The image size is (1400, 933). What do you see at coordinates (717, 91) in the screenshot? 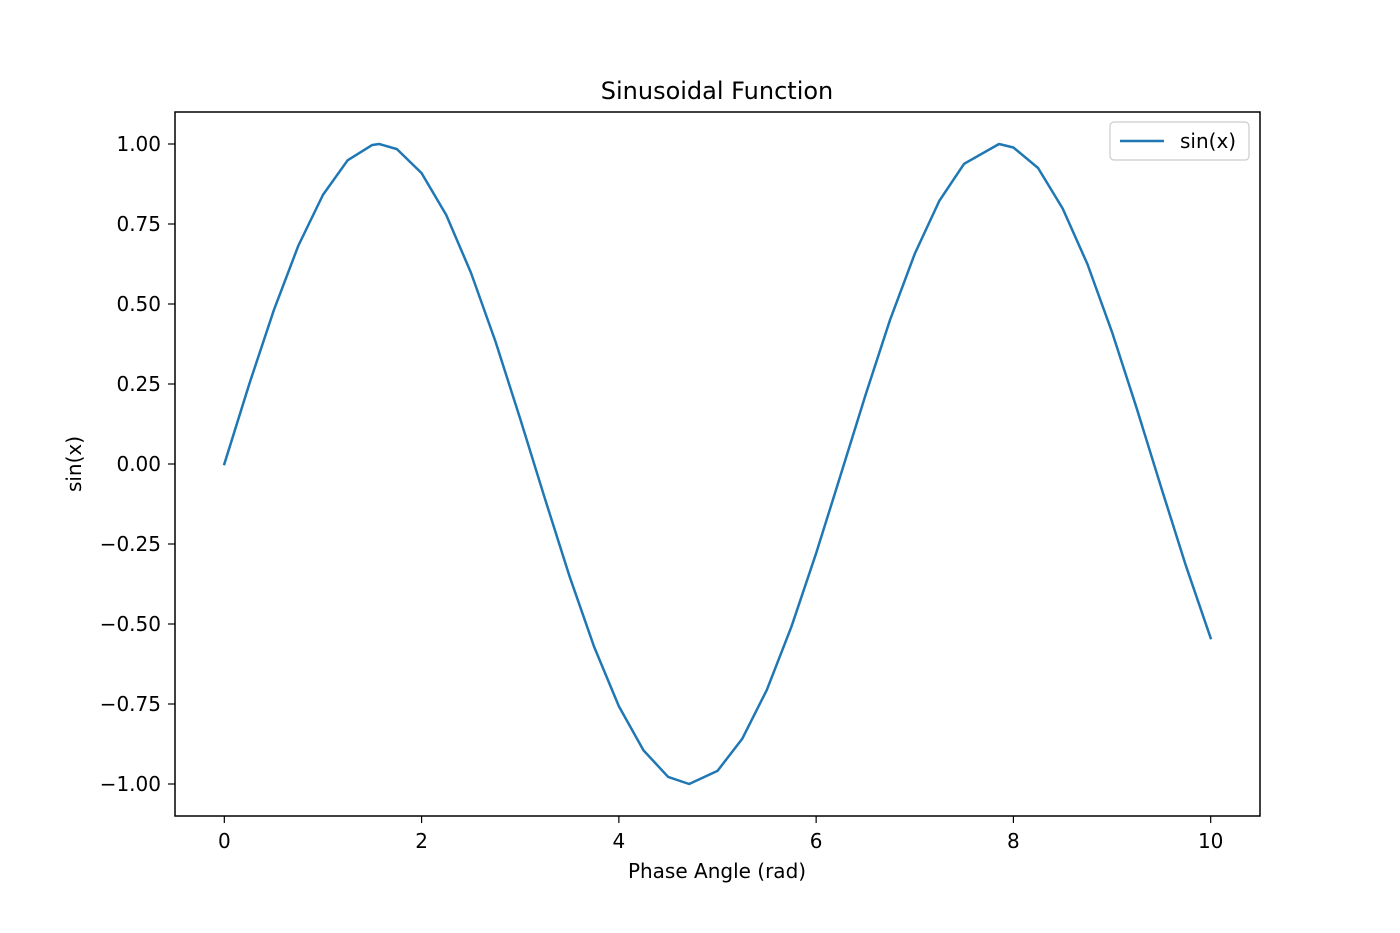
I see `chart-title: Sinusoidal Function` at bounding box center [717, 91].